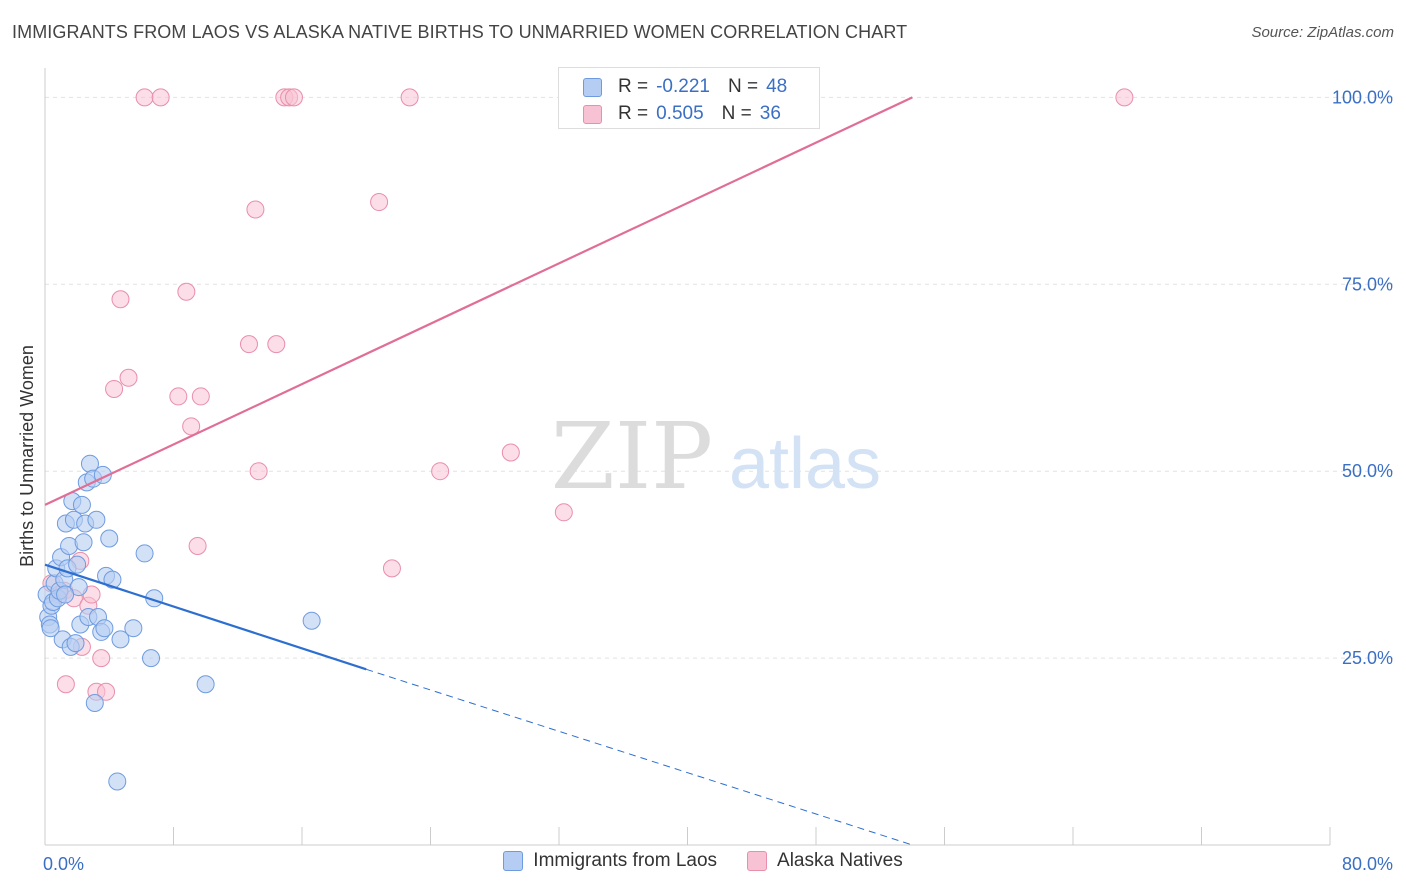 Image resolution: width=1406 pixels, height=892 pixels. What do you see at coordinates (770, 113) in the screenshot?
I see `n-value: 36` at bounding box center [770, 113].